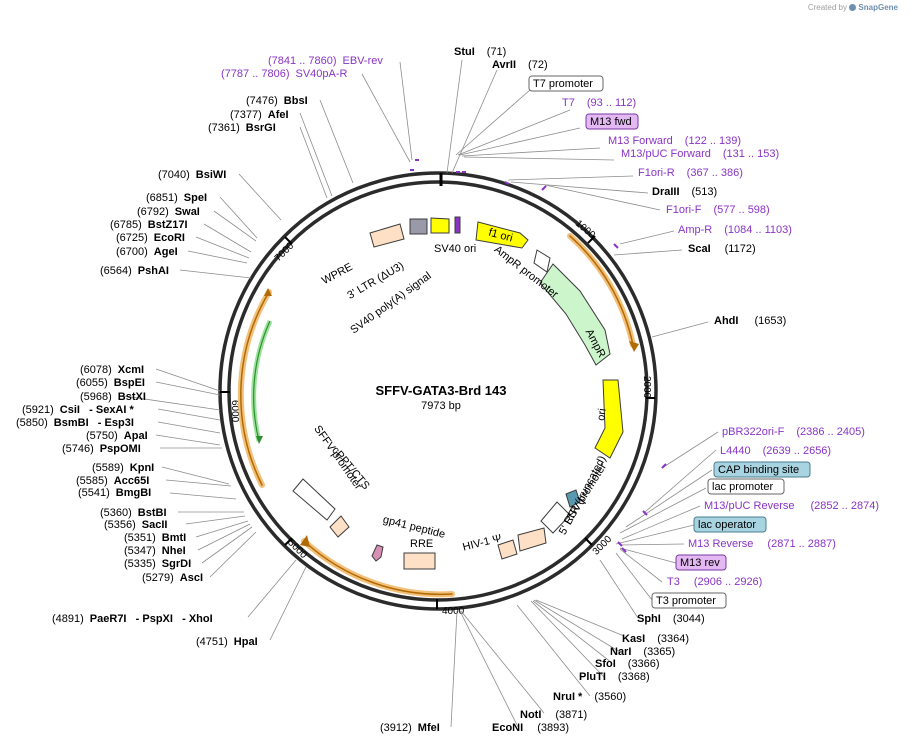 Image resolution: width=914 pixels, height=750 pixels. Describe the element at coordinates (135, 525) in the screenshot. I see `site-sacii: (5356) SacII` at that location.